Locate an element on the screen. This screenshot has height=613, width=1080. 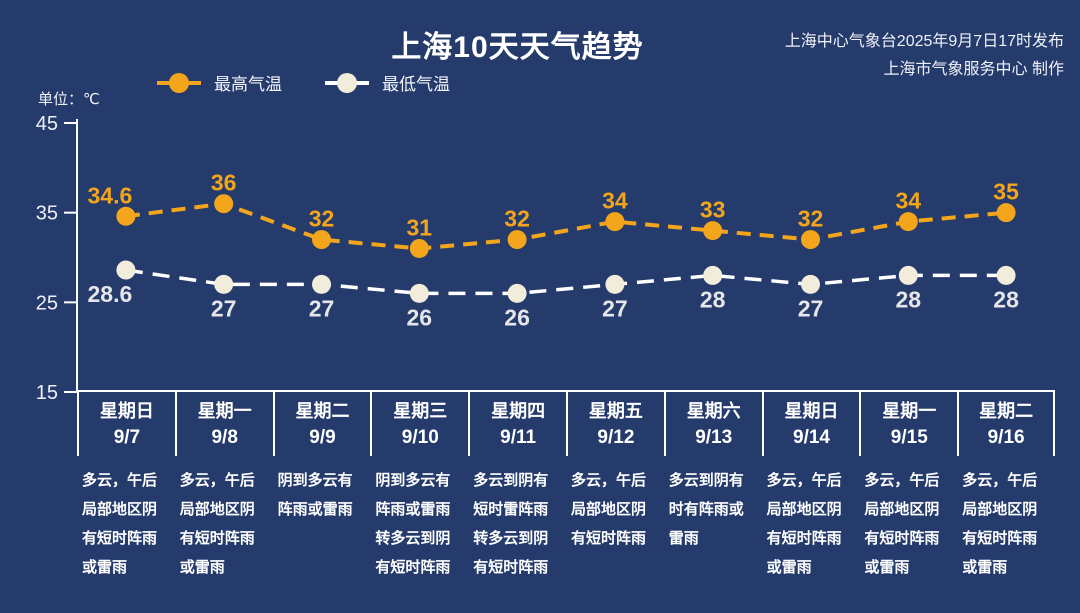
date-label: 9/12 is located at coordinates (616, 437).